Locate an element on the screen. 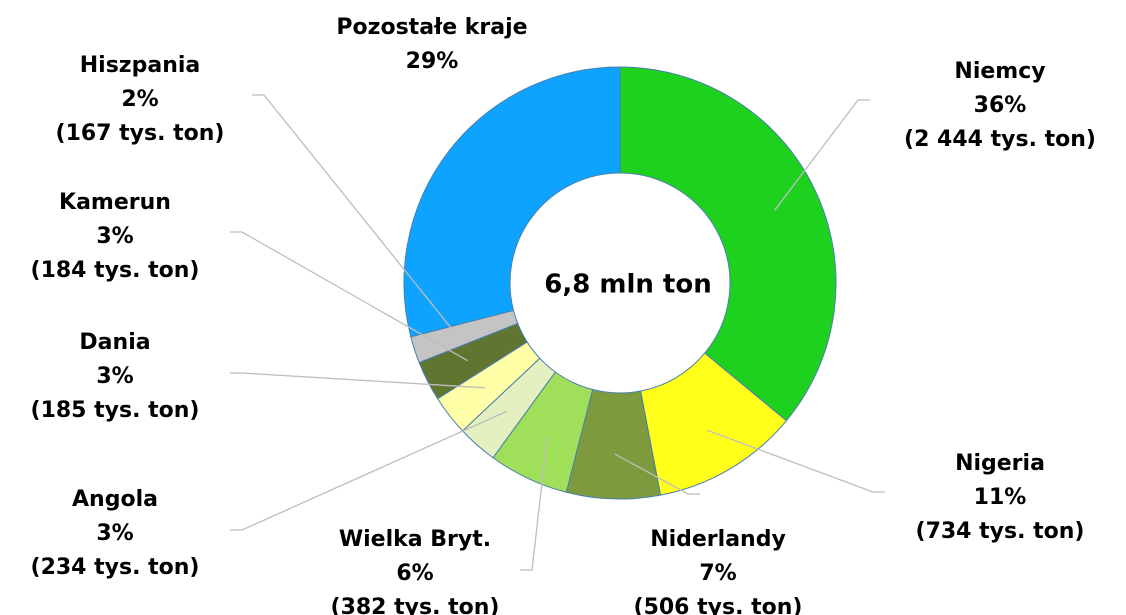  category-label: Kamerun is located at coordinates (115, 202).